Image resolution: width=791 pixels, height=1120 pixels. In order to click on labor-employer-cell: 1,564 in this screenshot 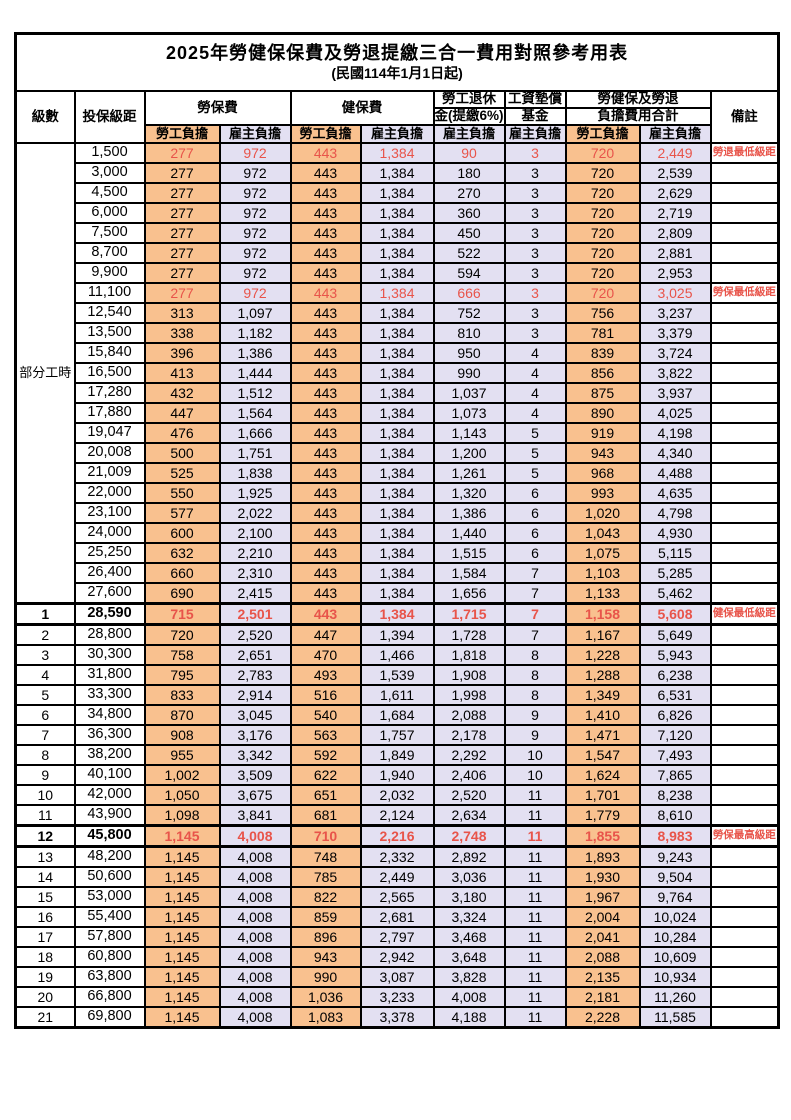, I will do `click(255, 413)`.